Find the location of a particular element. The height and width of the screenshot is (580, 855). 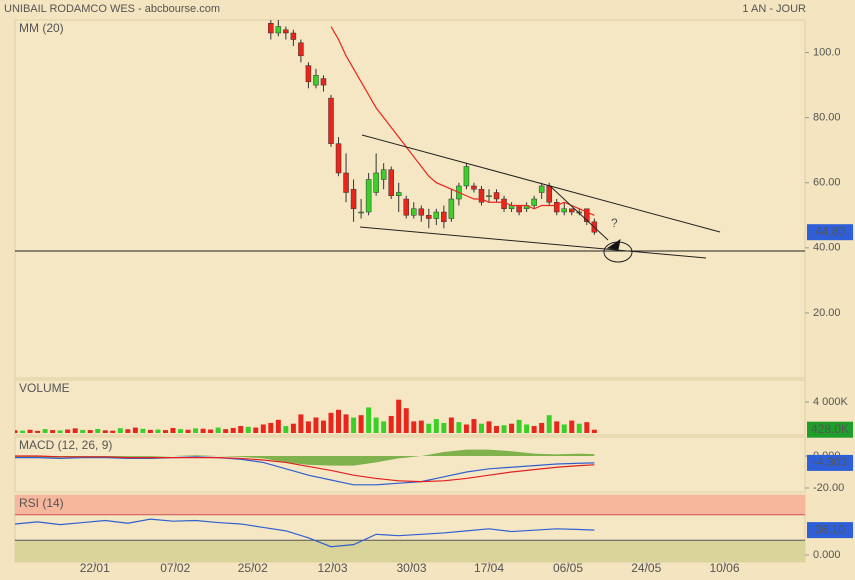

x-tick-label: 12/03 is located at coordinates (332, 568).